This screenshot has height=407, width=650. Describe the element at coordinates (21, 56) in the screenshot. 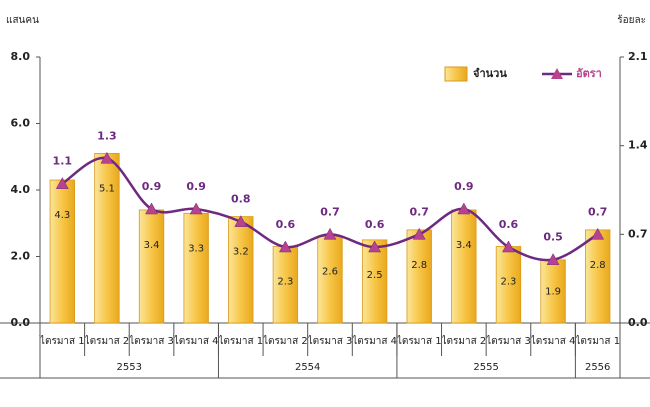

I see `y-tick-label: 8.0` at that location.